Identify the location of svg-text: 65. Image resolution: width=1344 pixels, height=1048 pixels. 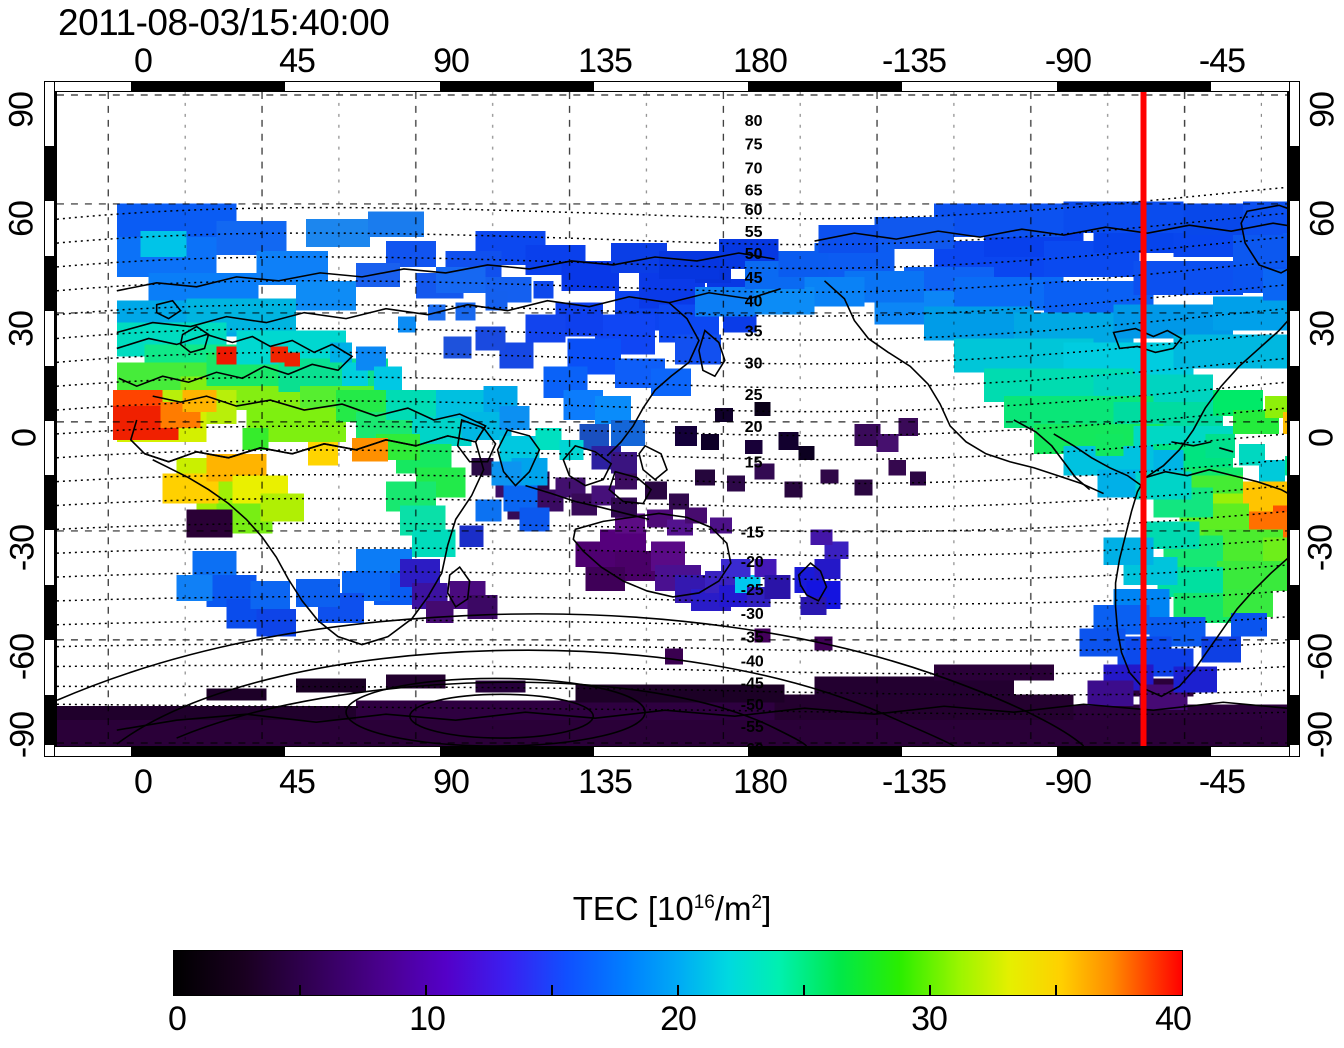
(754, 190).